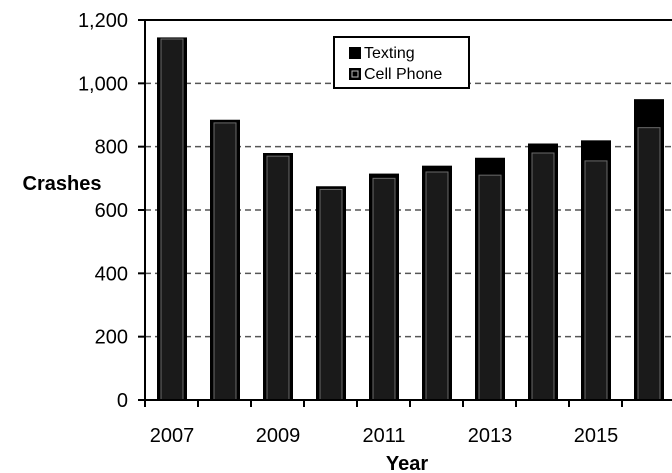 The image size is (672, 473). I want to click on legend-label-cell-phone: Cell Phone, so click(403, 74).